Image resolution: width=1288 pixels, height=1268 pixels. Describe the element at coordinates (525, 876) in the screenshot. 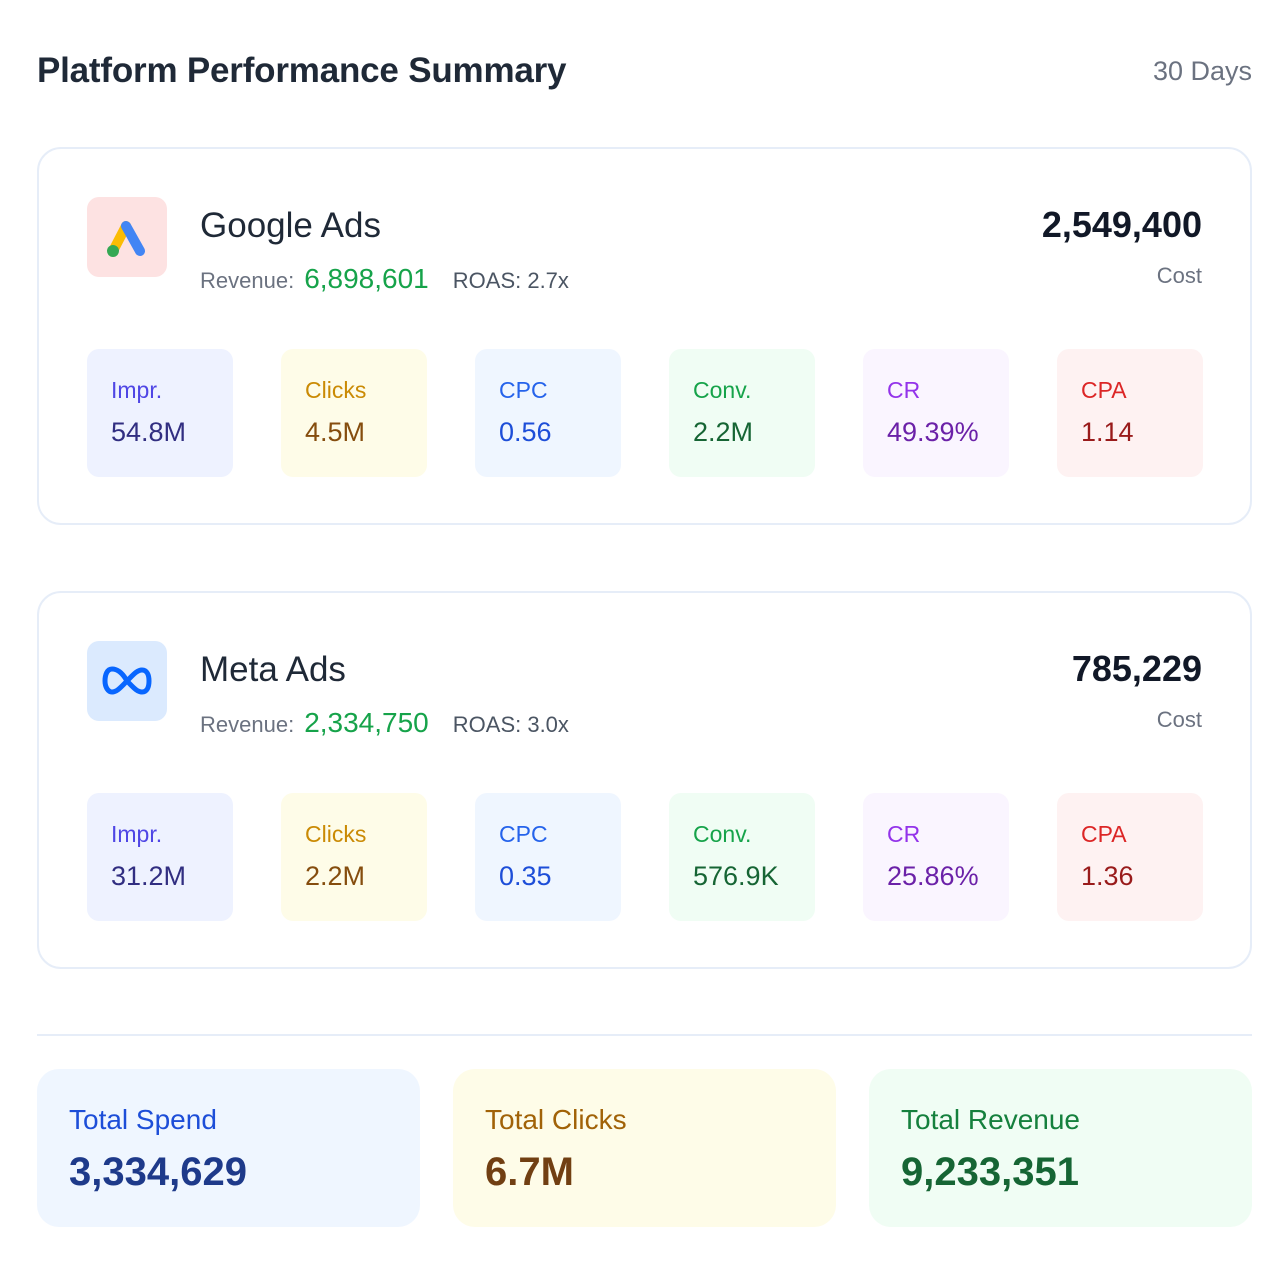

I see `metric-value: 0.35` at that location.